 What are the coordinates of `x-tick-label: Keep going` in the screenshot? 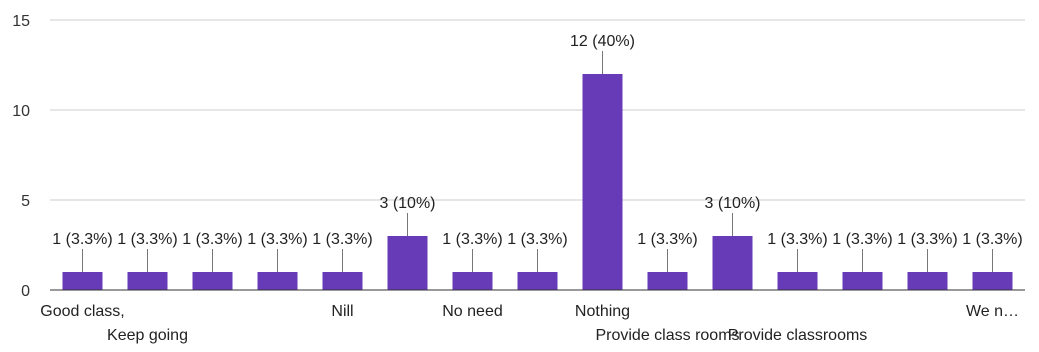 It's located at (147, 335).